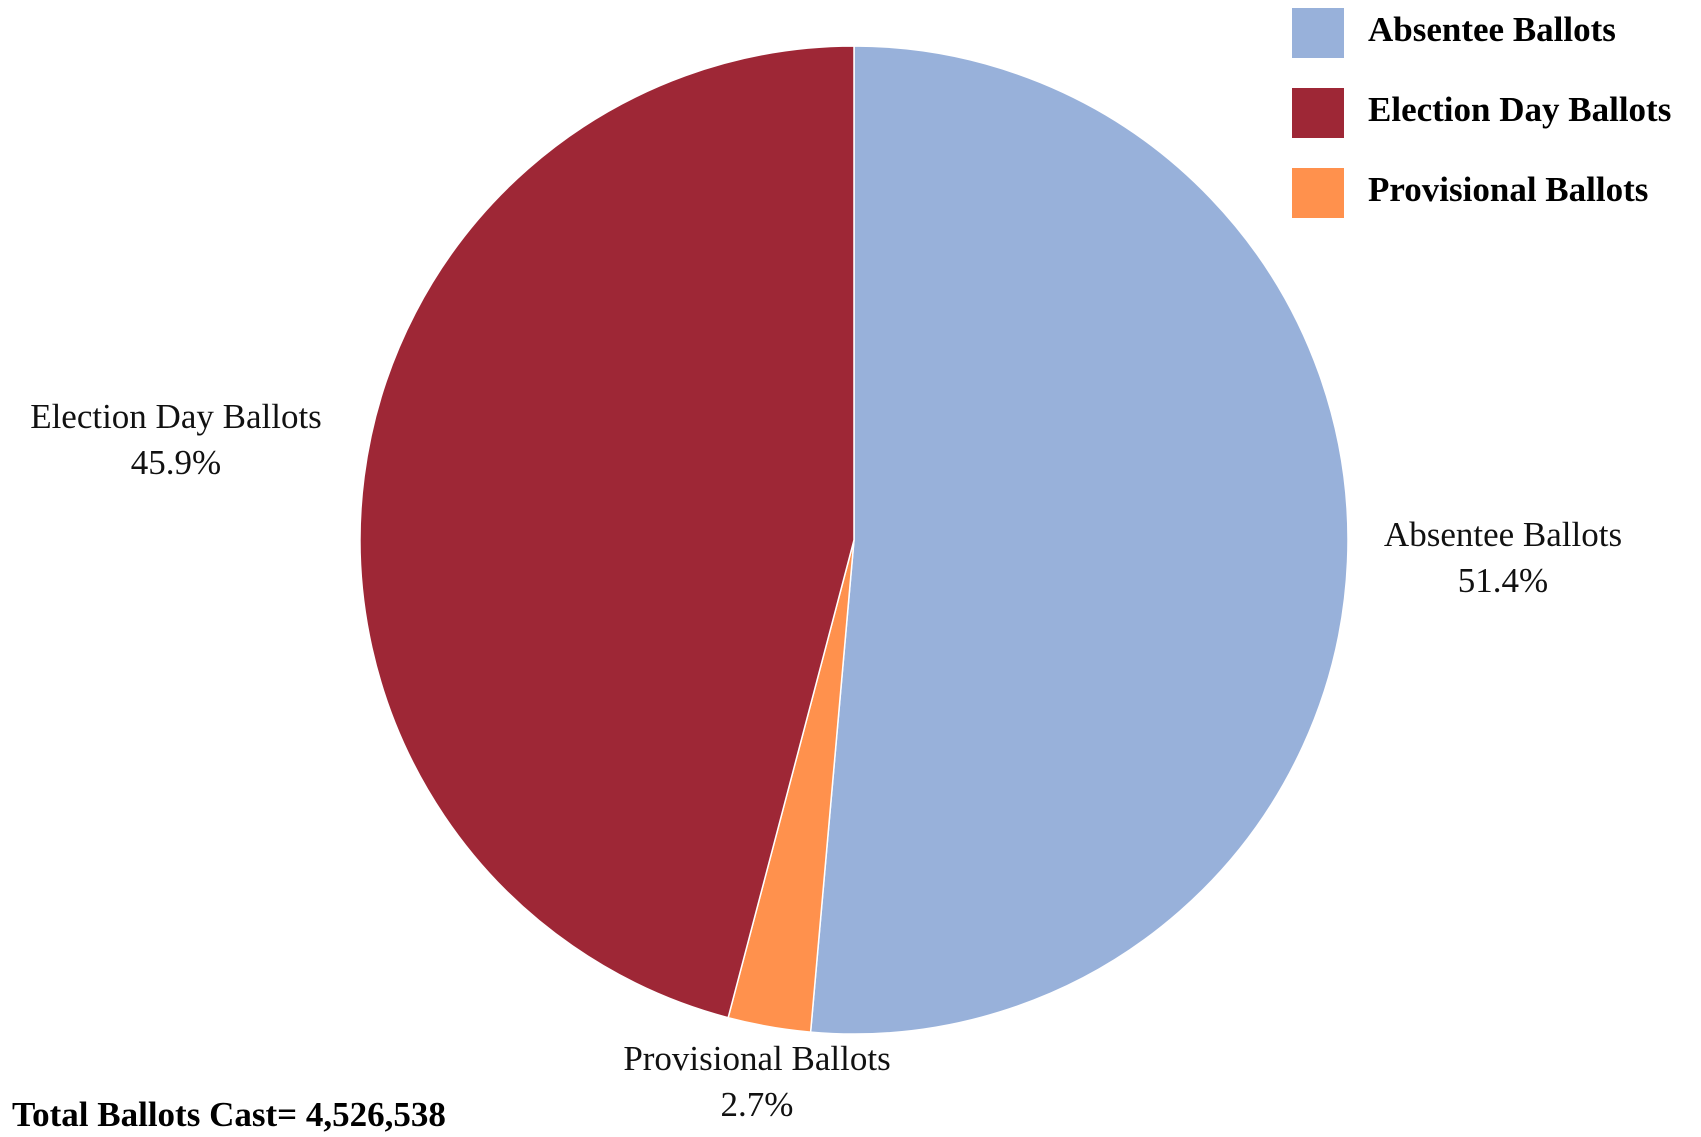 The width and height of the screenshot is (1701, 1137). Describe the element at coordinates (1519, 109) in the screenshot. I see `legend-label: Election Day Ballots` at that location.